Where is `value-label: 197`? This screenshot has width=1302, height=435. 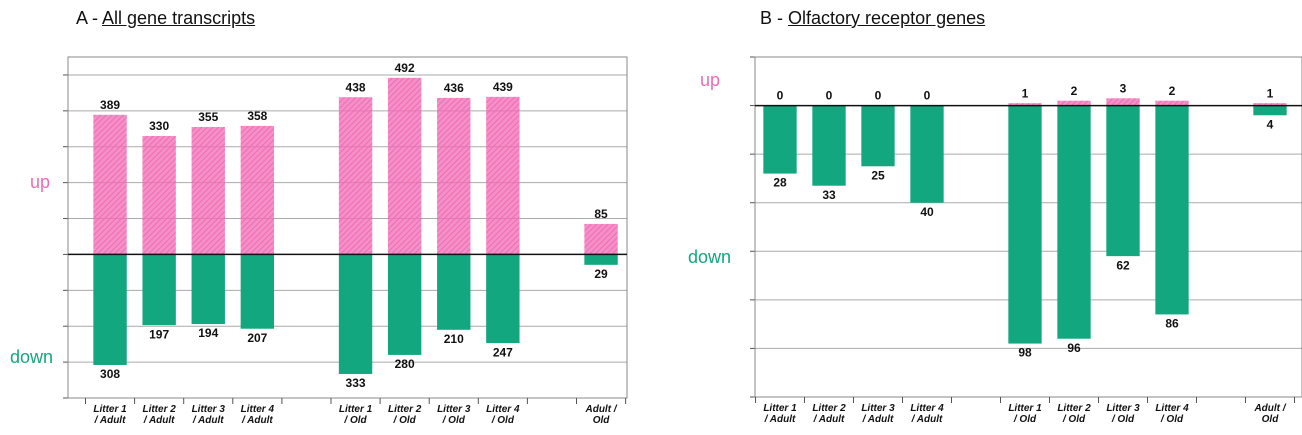
value-label: 197 is located at coordinates (159, 334).